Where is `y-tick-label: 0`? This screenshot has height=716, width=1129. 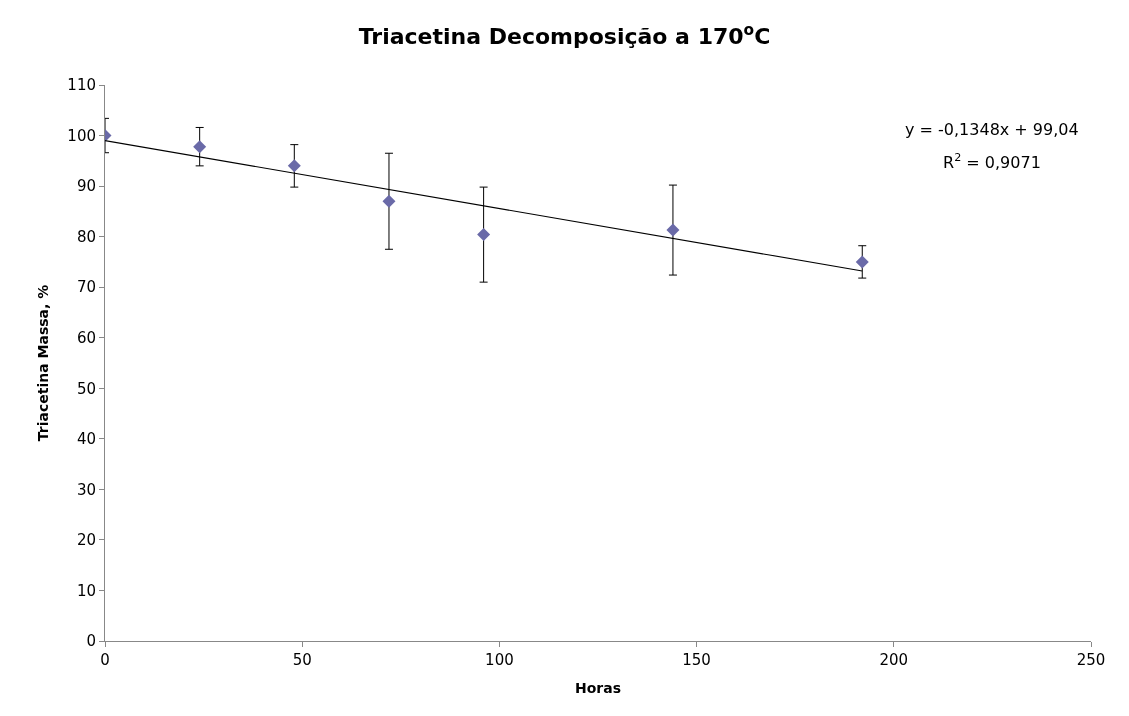
y-tick-label: 0 is located at coordinates (91, 641).